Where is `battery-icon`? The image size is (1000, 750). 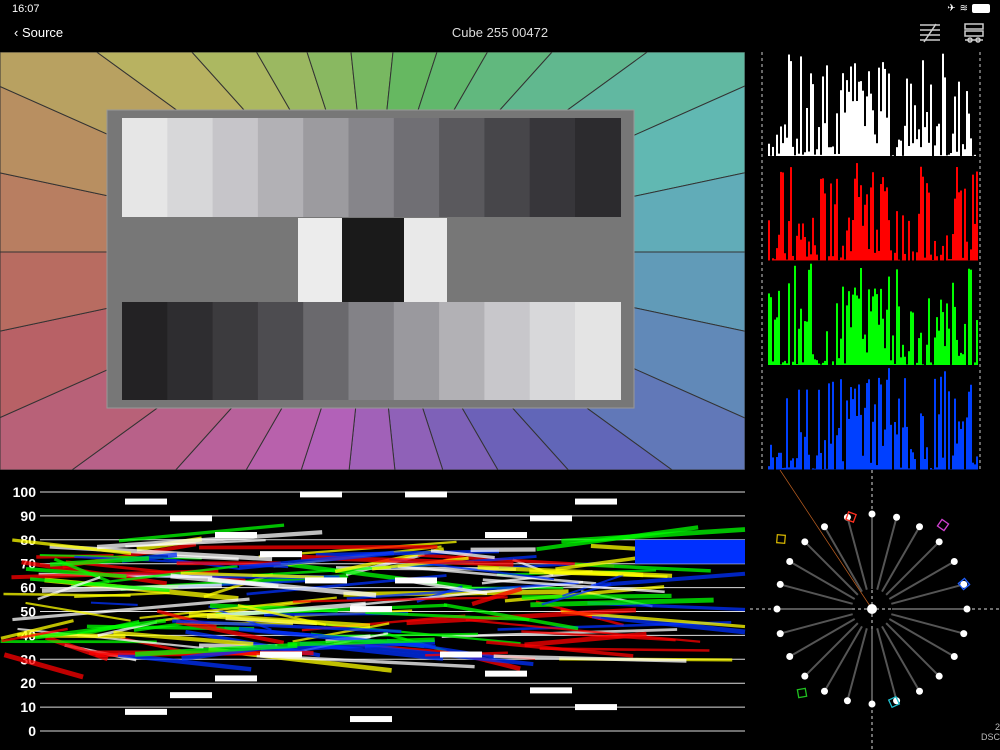 battery-icon is located at coordinates (981, 8).